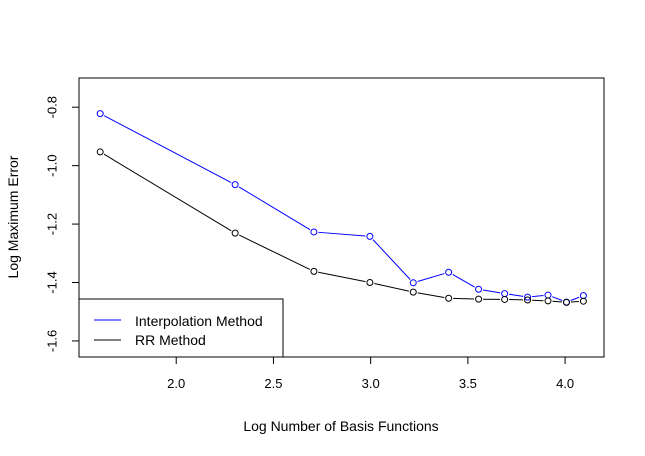  Describe the element at coordinates (13, 216) in the screenshot. I see `y-axis-title: Log Maximum Error` at that location.